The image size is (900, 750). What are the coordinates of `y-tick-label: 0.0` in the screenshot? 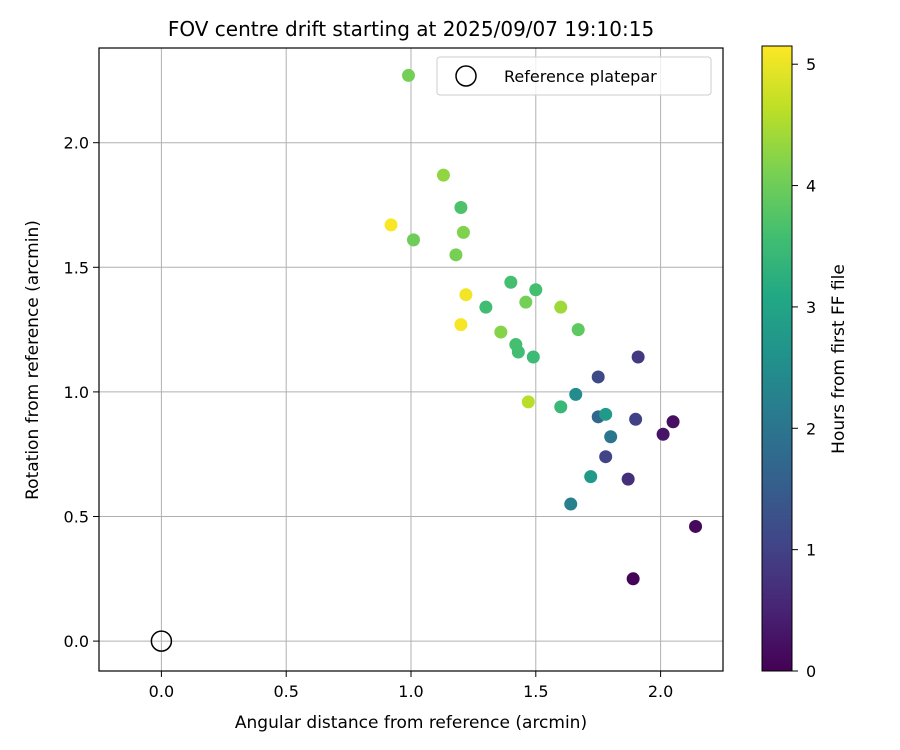 It's located at (76, 641).